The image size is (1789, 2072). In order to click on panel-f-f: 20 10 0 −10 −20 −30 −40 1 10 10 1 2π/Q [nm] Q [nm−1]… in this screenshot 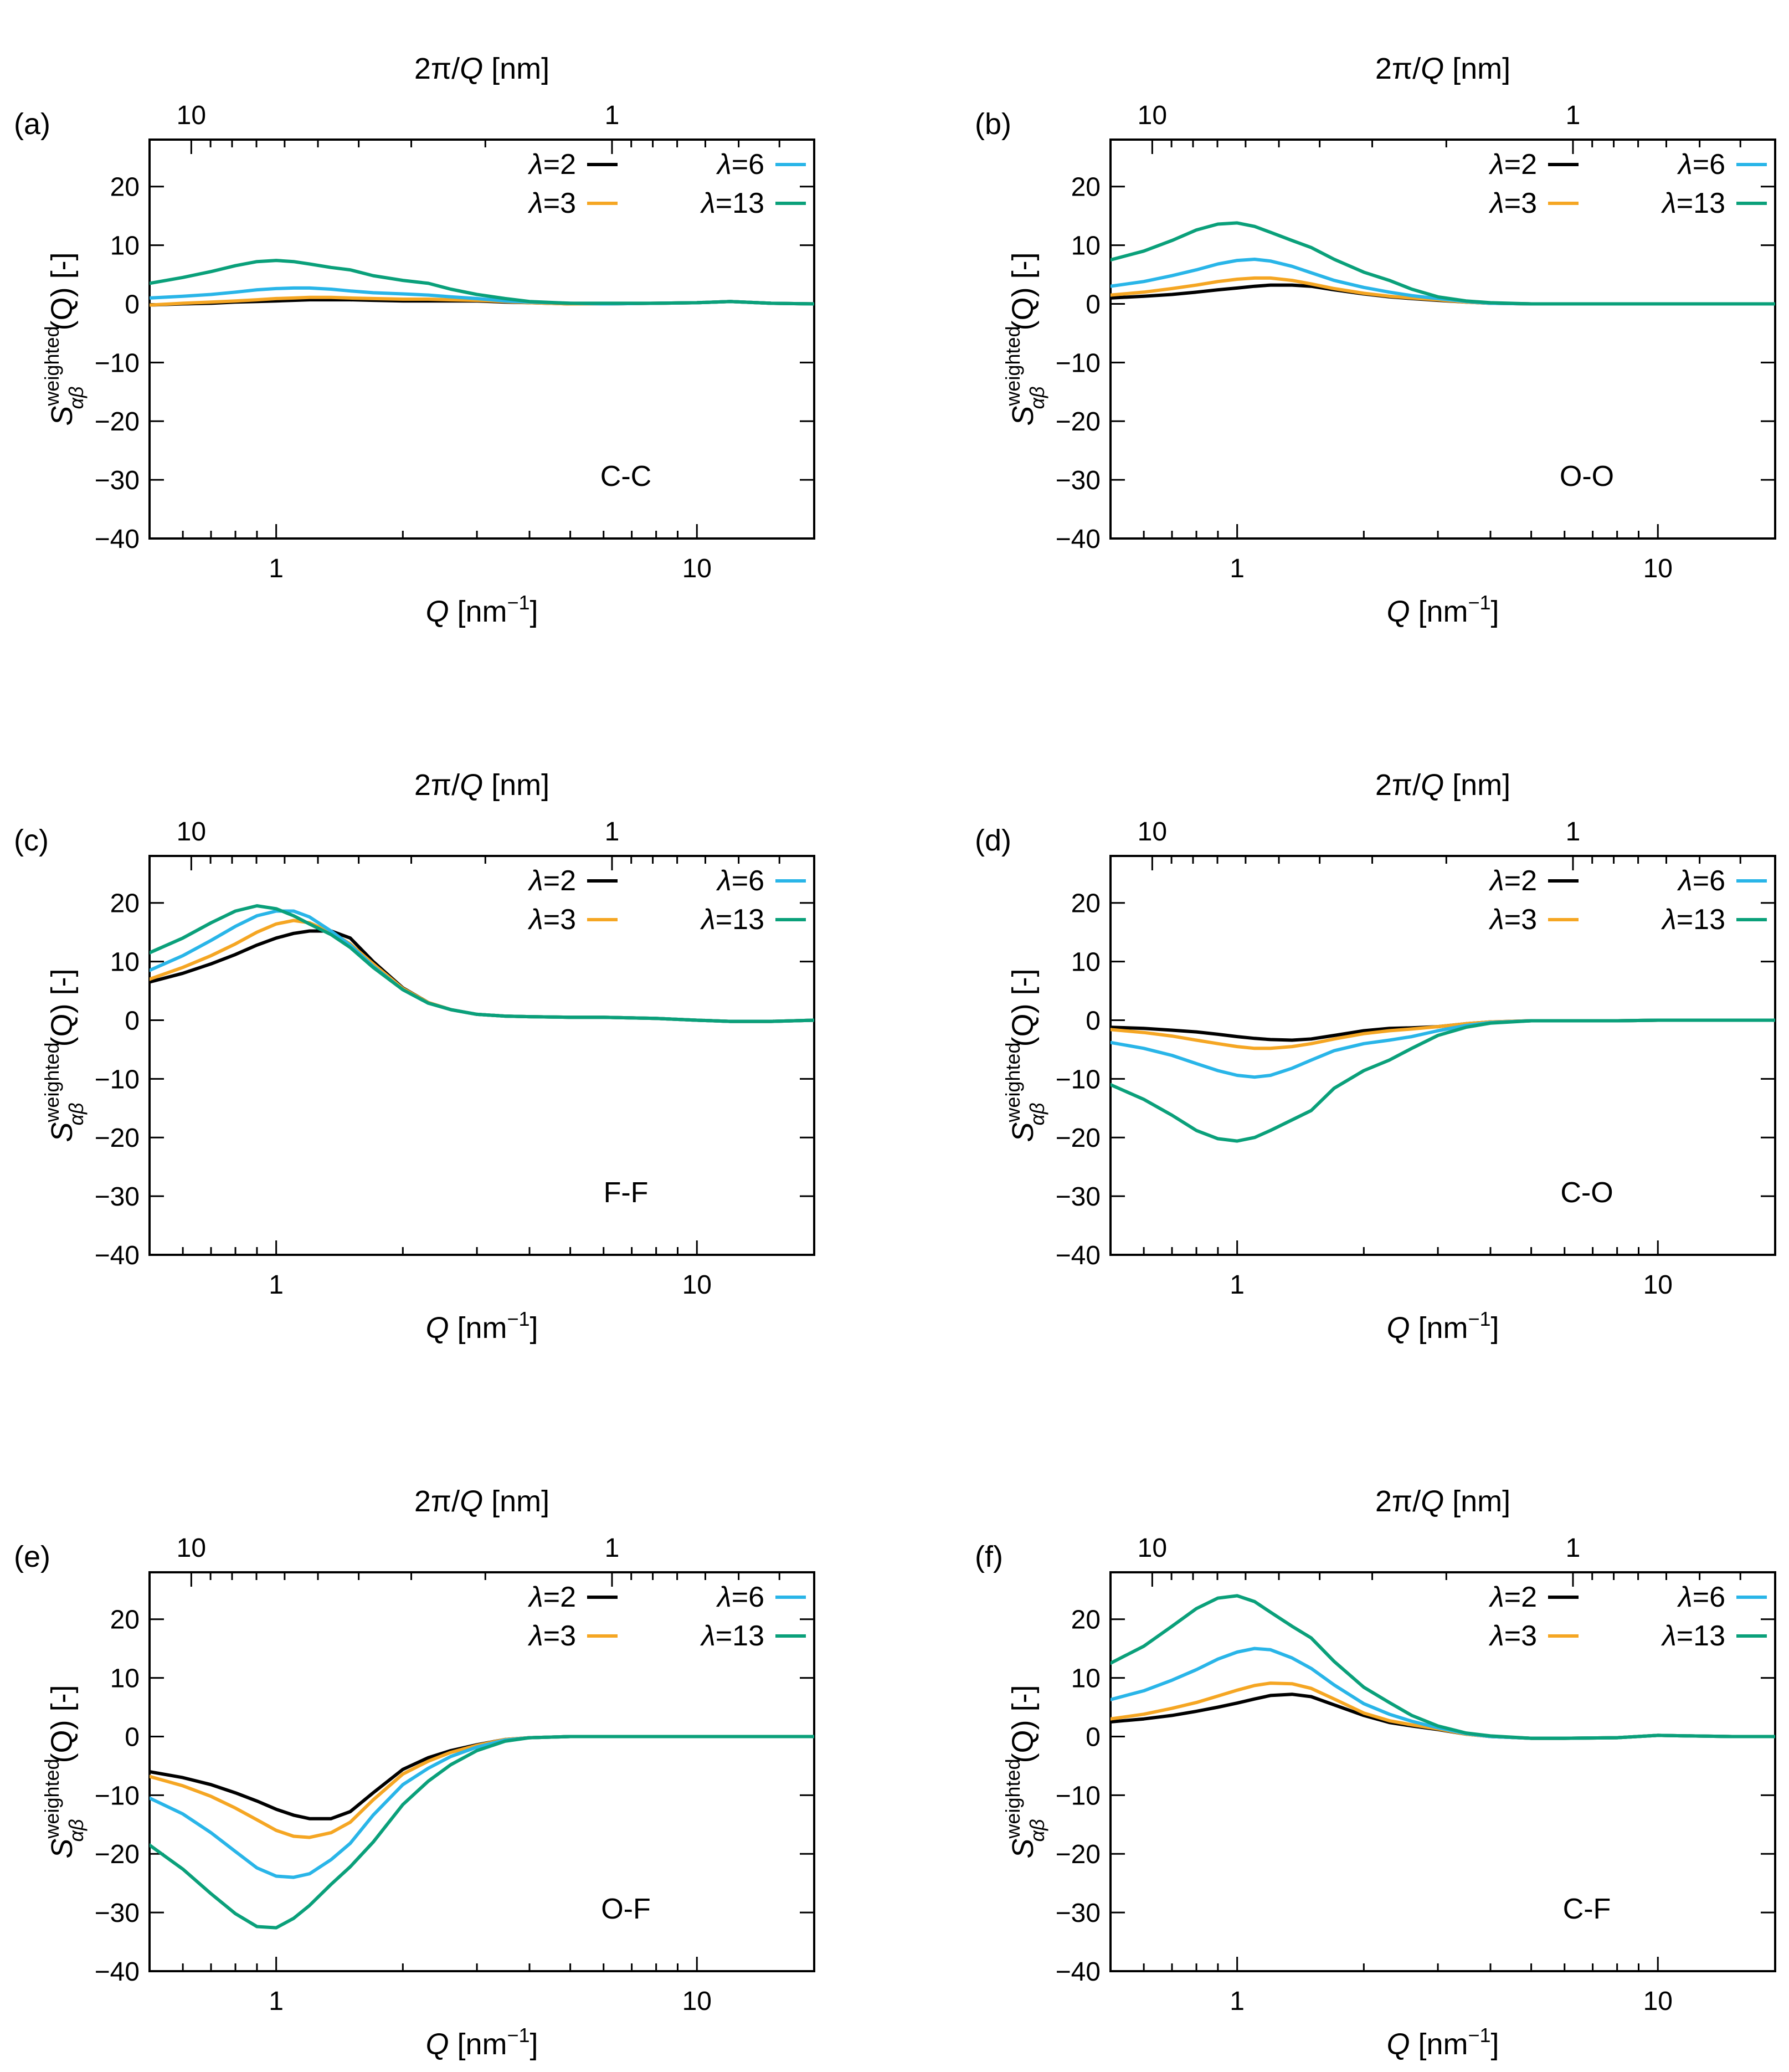, I will do `click(414, 1056)`.